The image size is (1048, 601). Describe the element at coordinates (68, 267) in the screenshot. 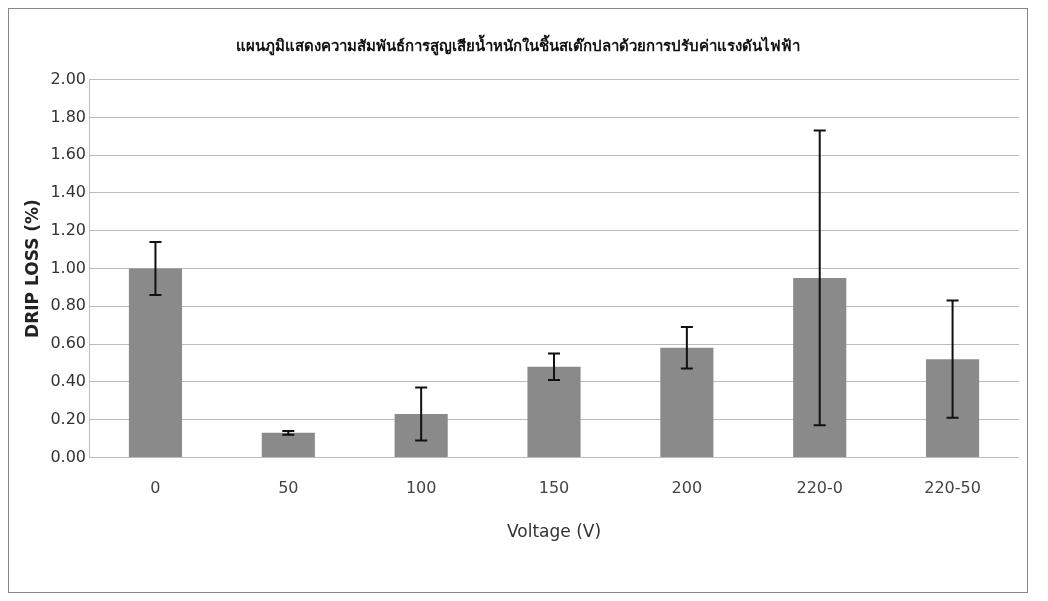

I see `y-tick-label: 1.00` at that location.